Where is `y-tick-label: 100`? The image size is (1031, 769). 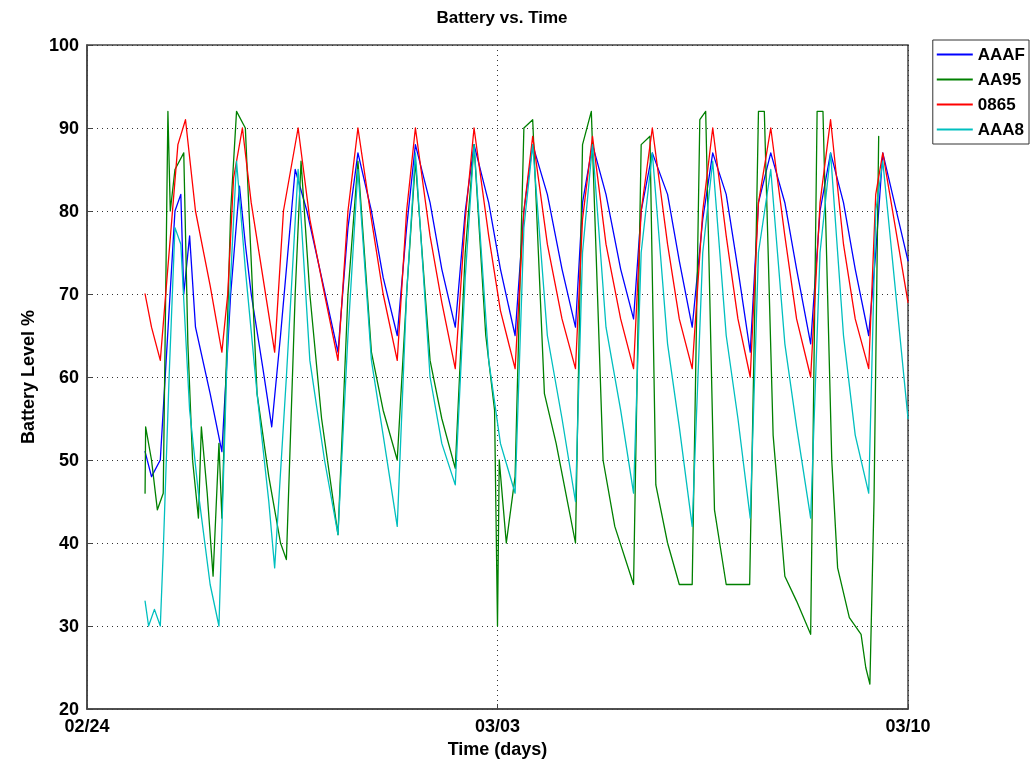 y-tick-label: 100 is located at coordinates (63, 45).